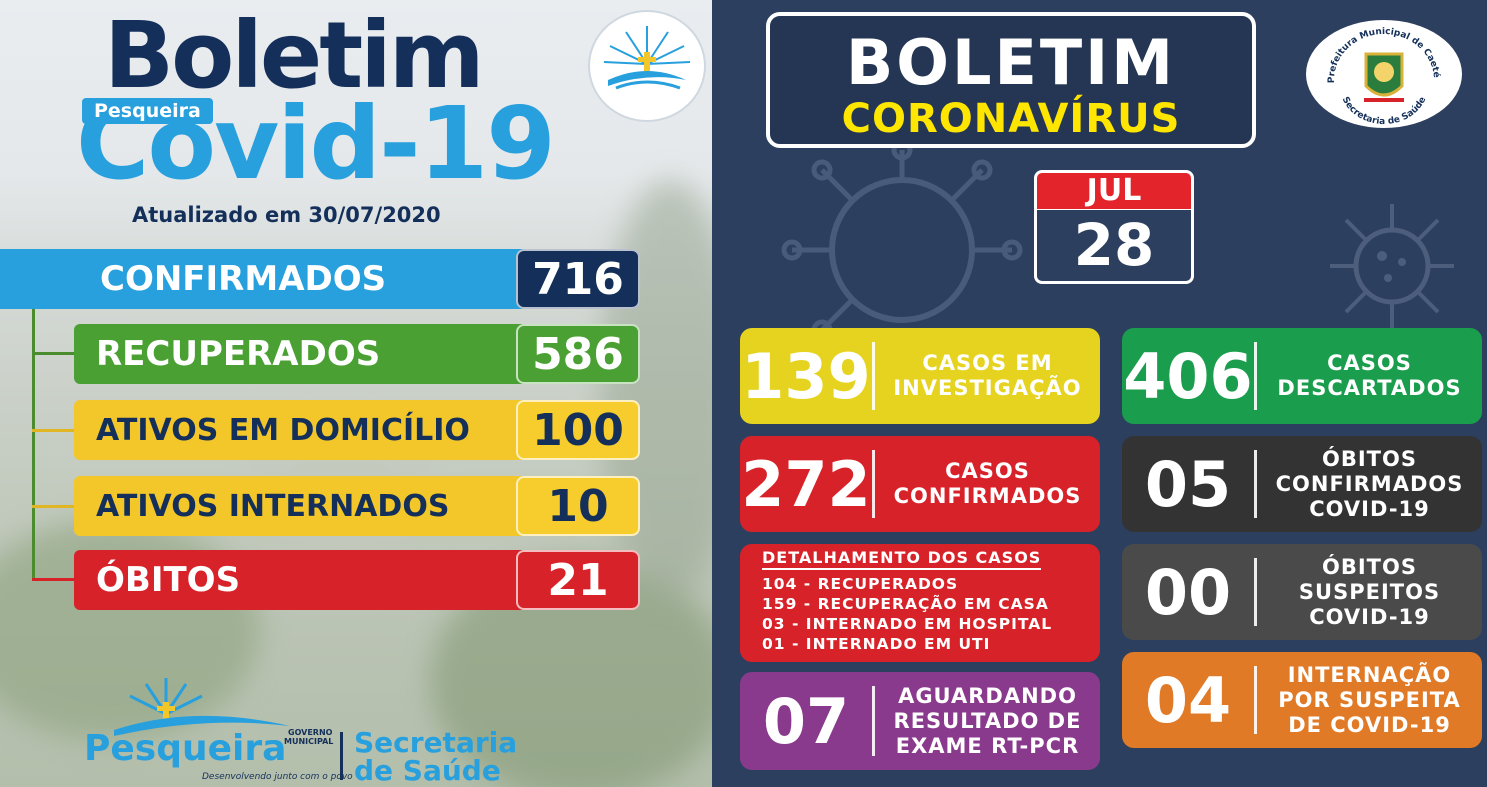 This screenshot has height=787, width=1487. I want to click on date-day: 28, so click(1114, 247).